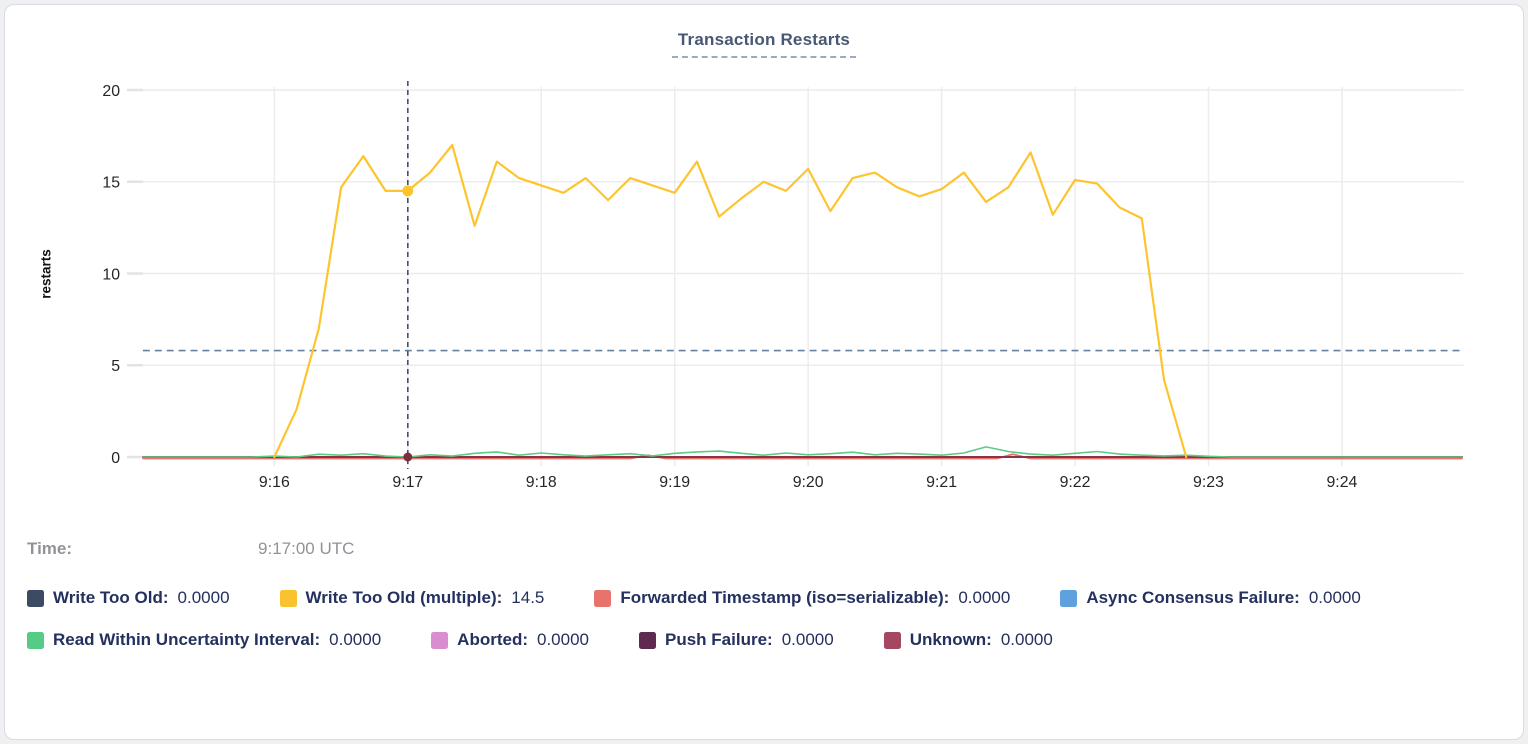  Describe the element at coordinates (528, 597) in the screenshot. I see `legend-value: 14.5` at that location.